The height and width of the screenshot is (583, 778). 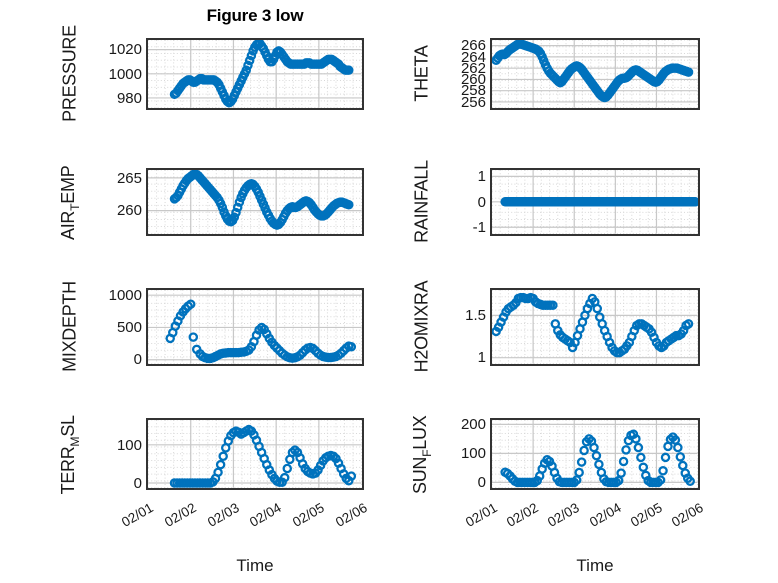 I want to click on y-tick-label: 1020, so click(x=125, y=50).